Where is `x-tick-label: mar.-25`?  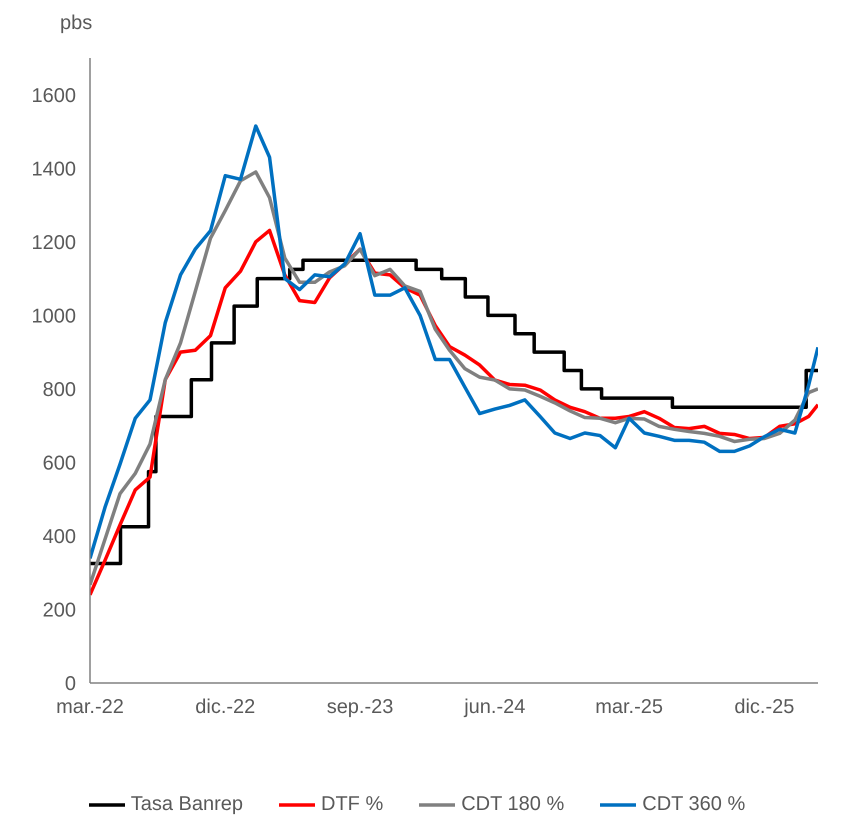
x-tick-label: mar.-25 is located at coordinates (629, 707).